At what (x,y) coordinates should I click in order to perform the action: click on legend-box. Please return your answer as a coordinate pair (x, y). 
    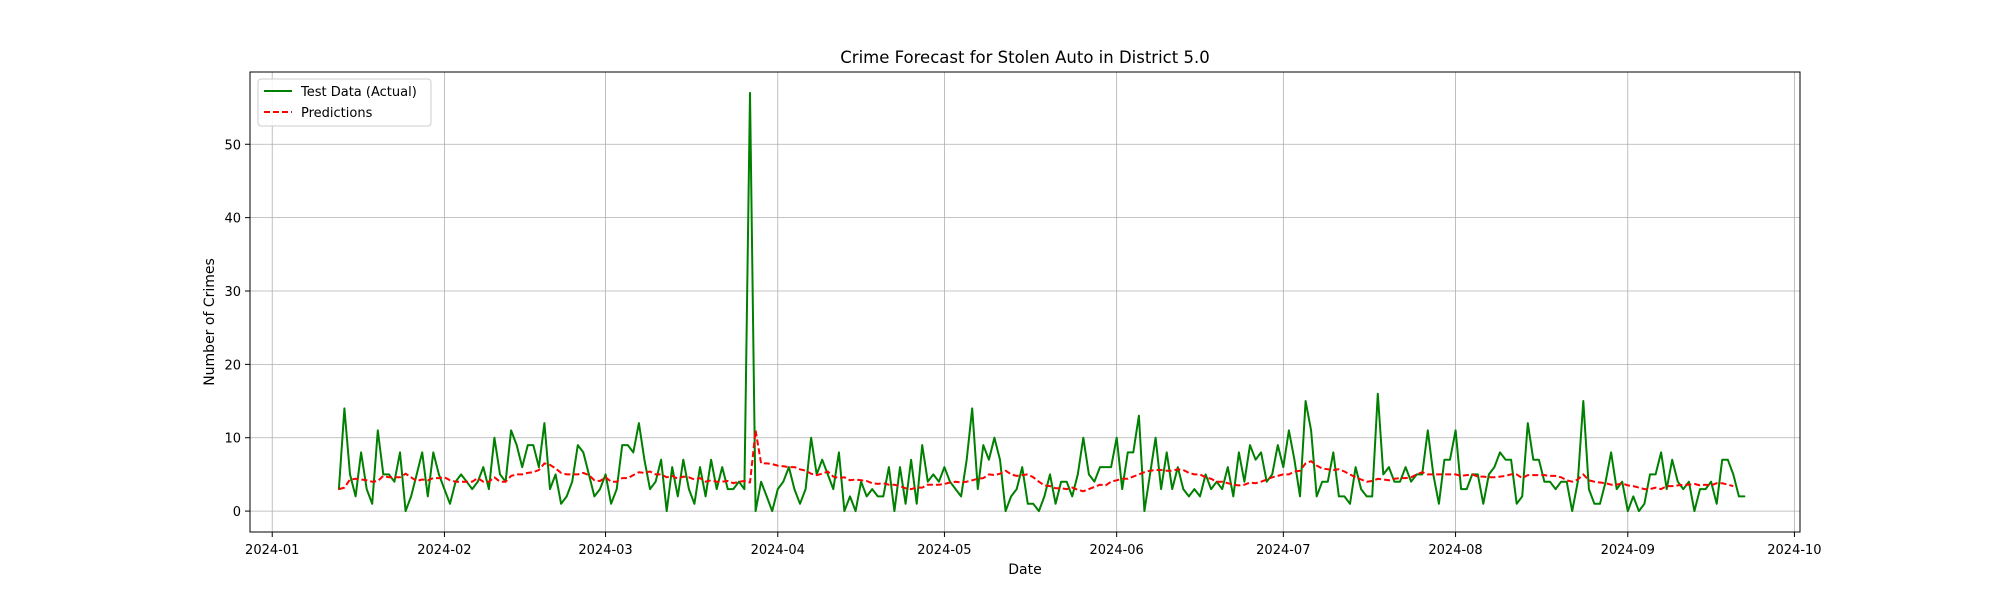
    Looking at the image, I should click on (344, 102).